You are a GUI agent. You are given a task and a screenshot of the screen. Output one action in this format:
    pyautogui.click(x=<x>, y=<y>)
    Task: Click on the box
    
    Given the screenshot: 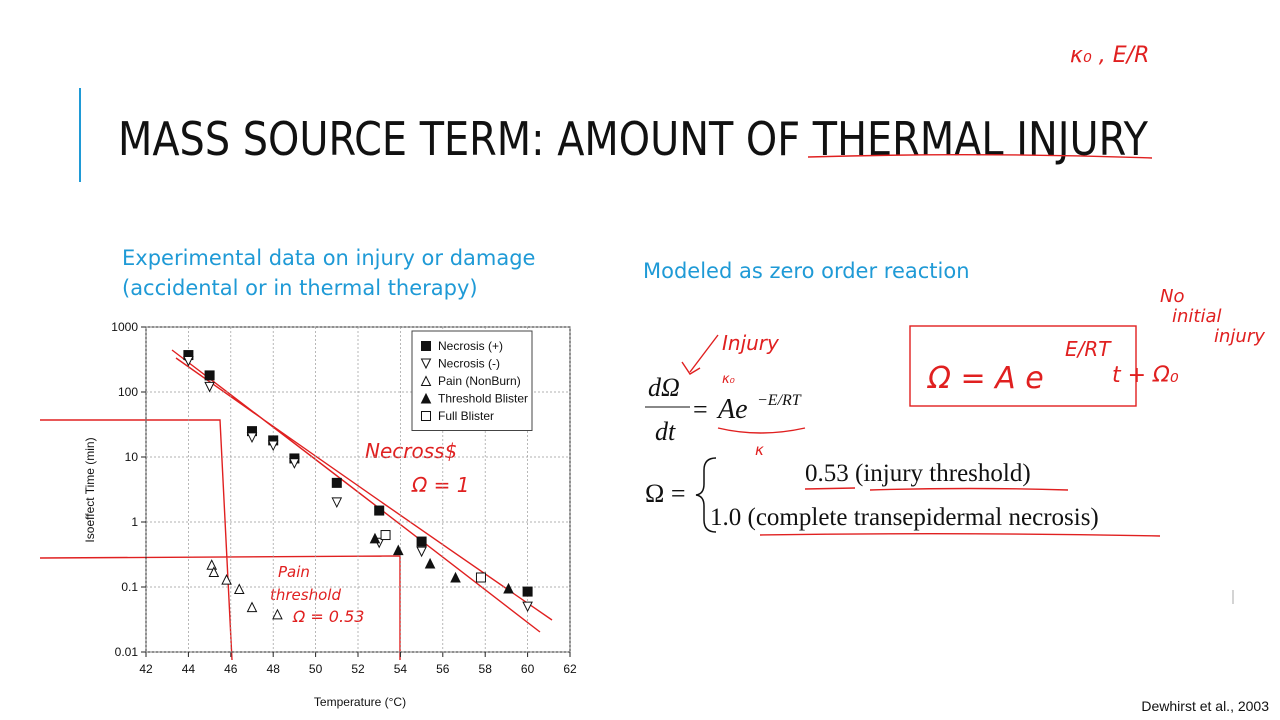 What is the action you would take?
    pyautogui.click(x=1023, y=366)
    